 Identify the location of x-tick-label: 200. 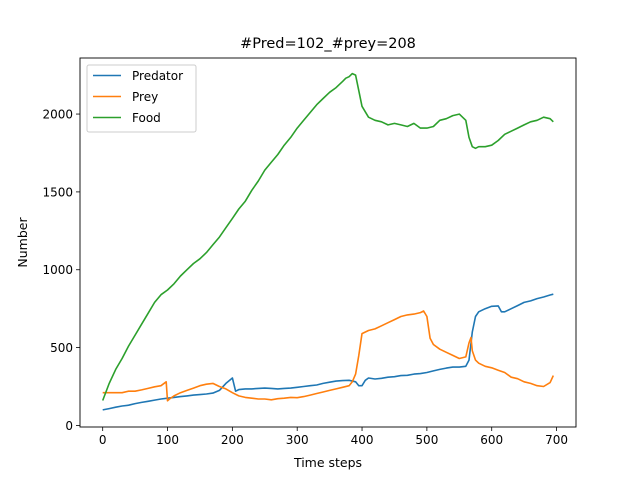
(232, 440).